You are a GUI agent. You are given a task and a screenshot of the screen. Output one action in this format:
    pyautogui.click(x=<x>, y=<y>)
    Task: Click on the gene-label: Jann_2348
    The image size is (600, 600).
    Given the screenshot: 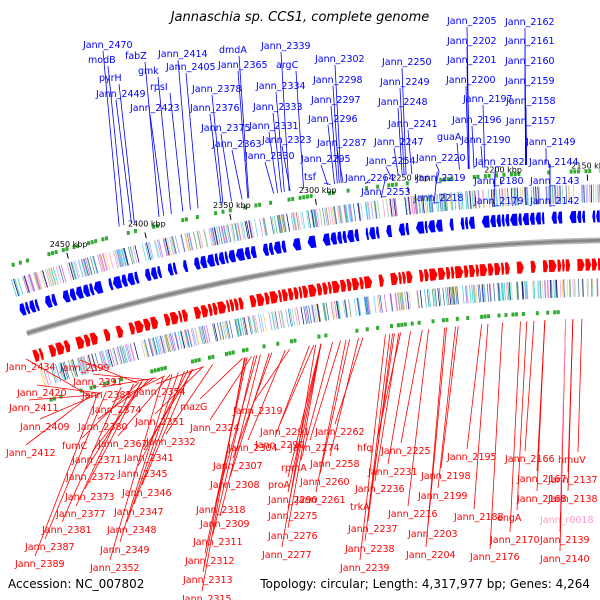 What is the action you would take?
    pyautogui.click(x=131, y=530)
    